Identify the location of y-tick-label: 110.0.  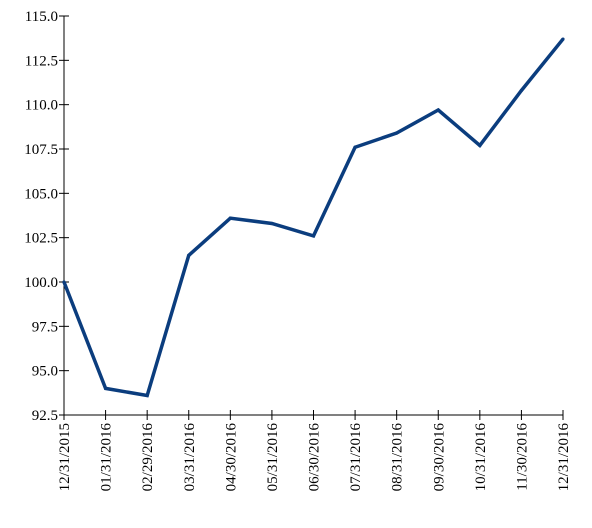
(41, 106).